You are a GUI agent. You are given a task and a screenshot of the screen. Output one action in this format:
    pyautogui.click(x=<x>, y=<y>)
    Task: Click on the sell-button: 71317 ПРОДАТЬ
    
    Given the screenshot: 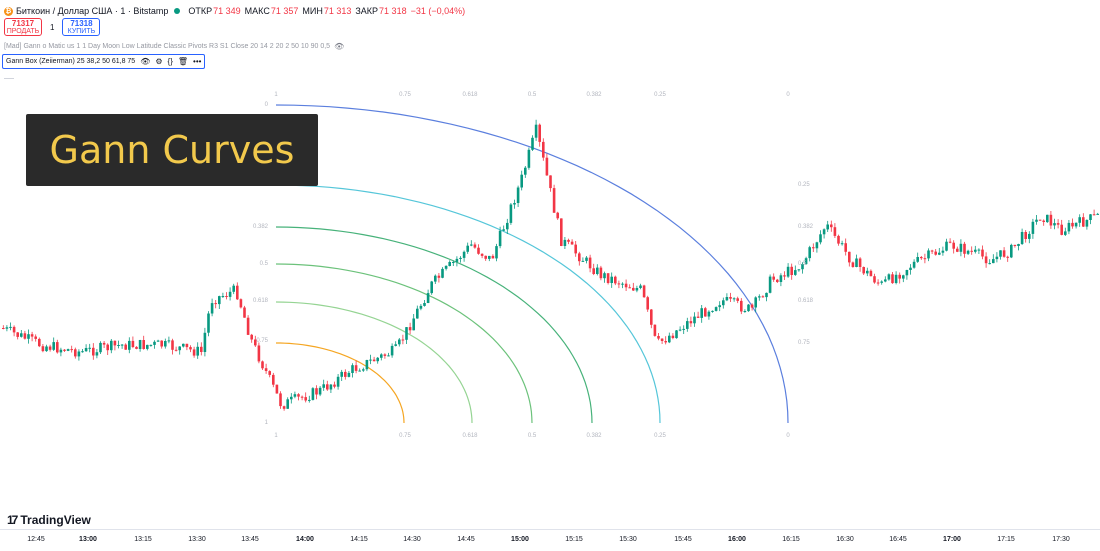 What is the action you would take?
    pyautogui.click(x=23, y=27)
    